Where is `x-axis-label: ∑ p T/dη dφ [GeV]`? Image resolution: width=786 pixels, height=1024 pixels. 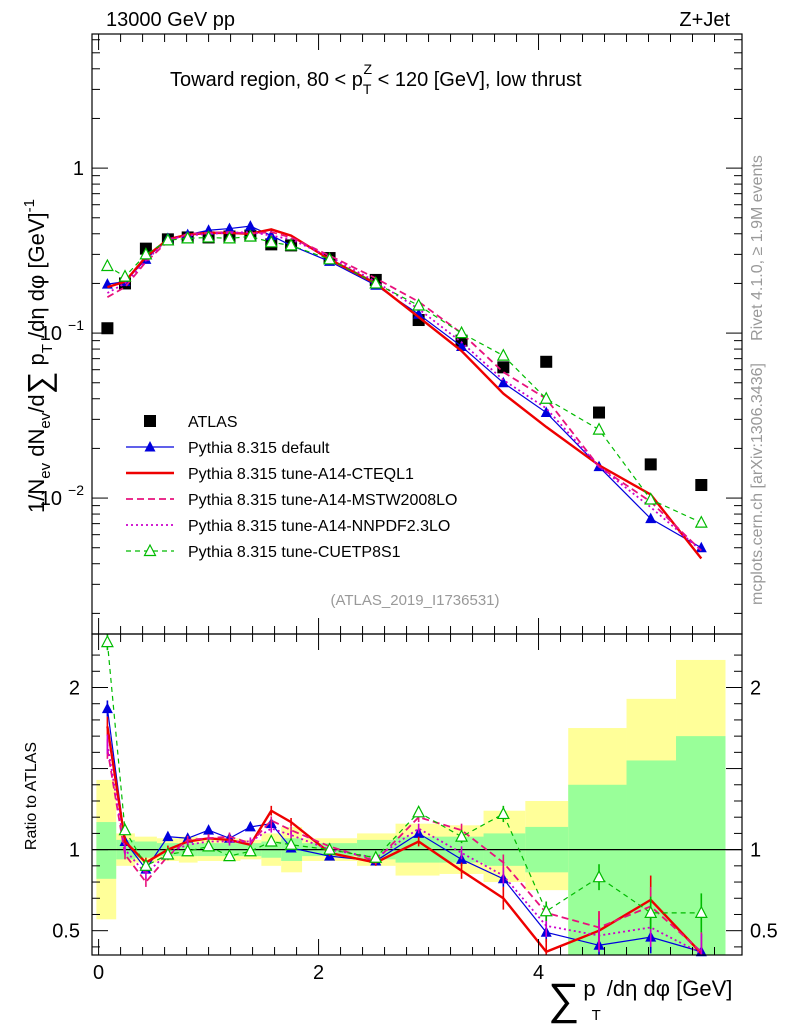
x-axis-label: ∑ p T/dη dφ [GeV] is located at coordinates (640, 999).